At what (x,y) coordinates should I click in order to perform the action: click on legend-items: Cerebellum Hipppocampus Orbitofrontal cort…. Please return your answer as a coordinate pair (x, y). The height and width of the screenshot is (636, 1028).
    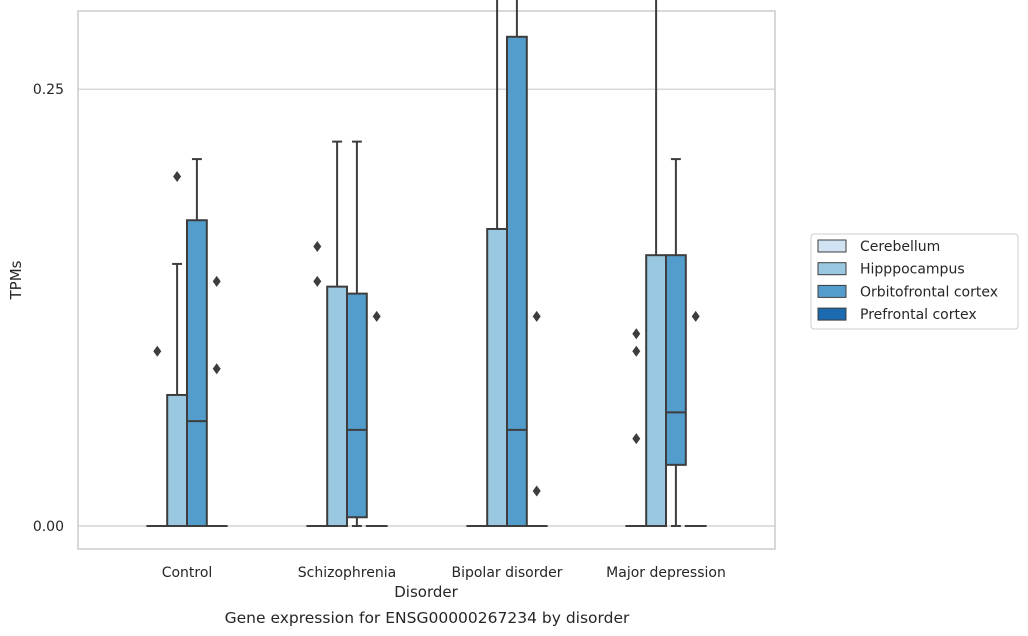
    Looking at the image, I should click on (907, 281).